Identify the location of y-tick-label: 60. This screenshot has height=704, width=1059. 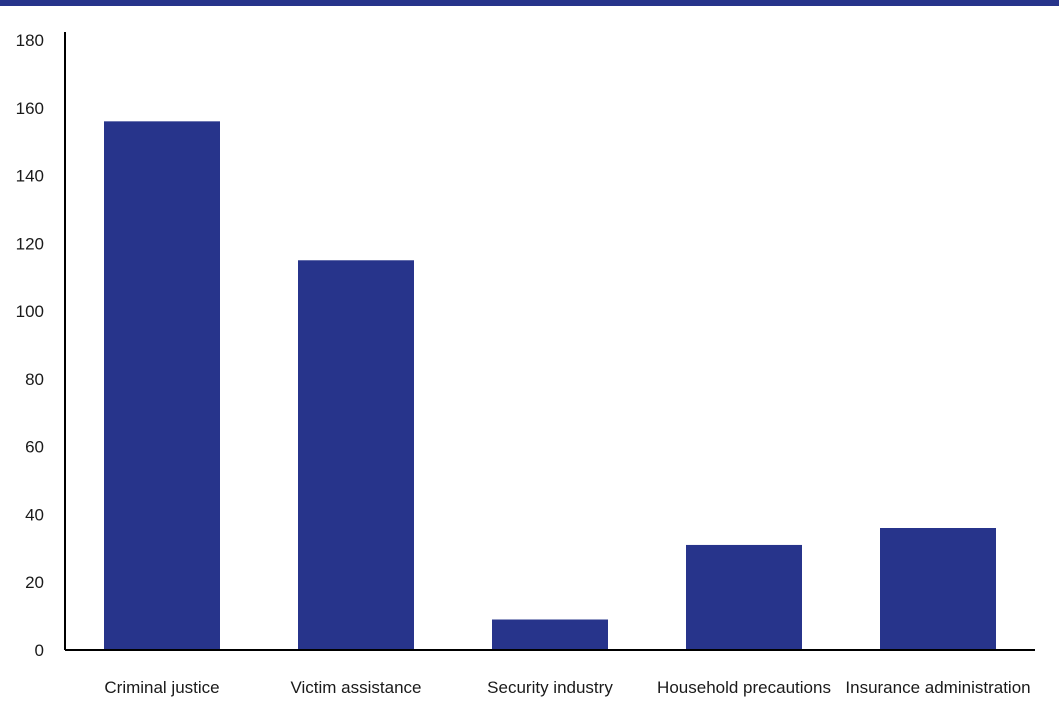
(34, 447).